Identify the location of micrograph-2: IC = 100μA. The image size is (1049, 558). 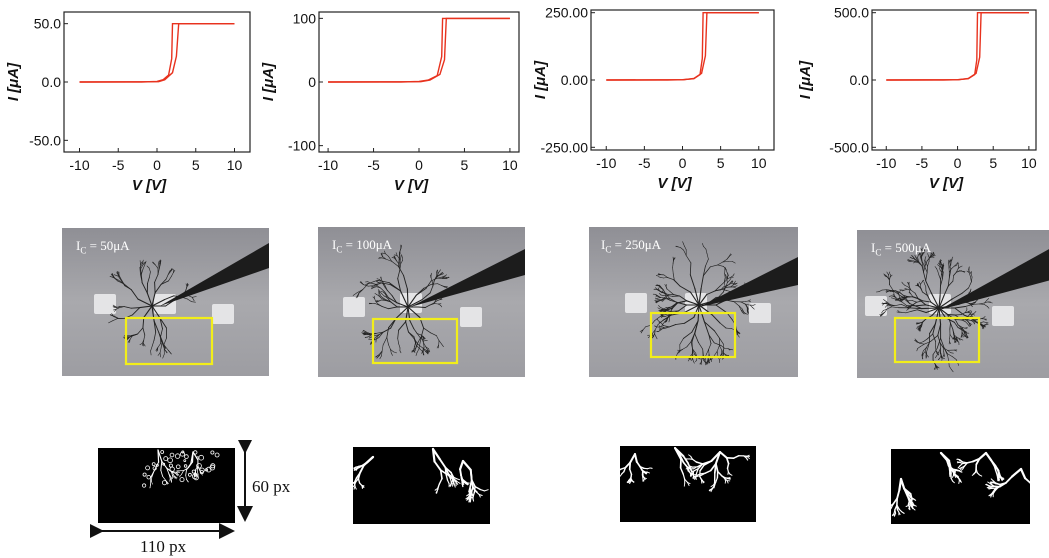
(421, 302).